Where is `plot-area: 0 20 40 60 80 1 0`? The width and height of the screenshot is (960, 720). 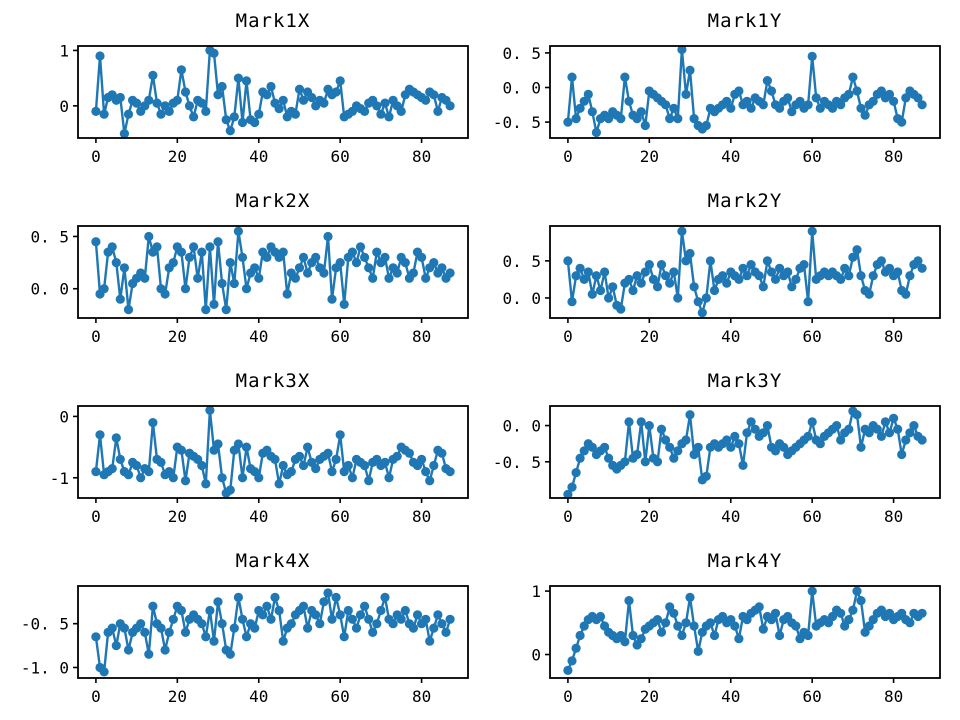 plot-area: 0 20 40 60 80 1 0 is located at coordinates (264, 103).